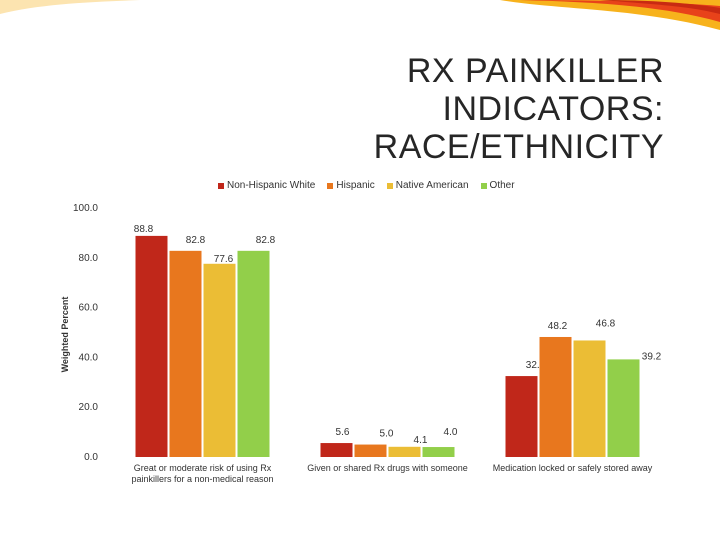  I want to click on y-axis-label: Weighted Percent, so click(65, 335).